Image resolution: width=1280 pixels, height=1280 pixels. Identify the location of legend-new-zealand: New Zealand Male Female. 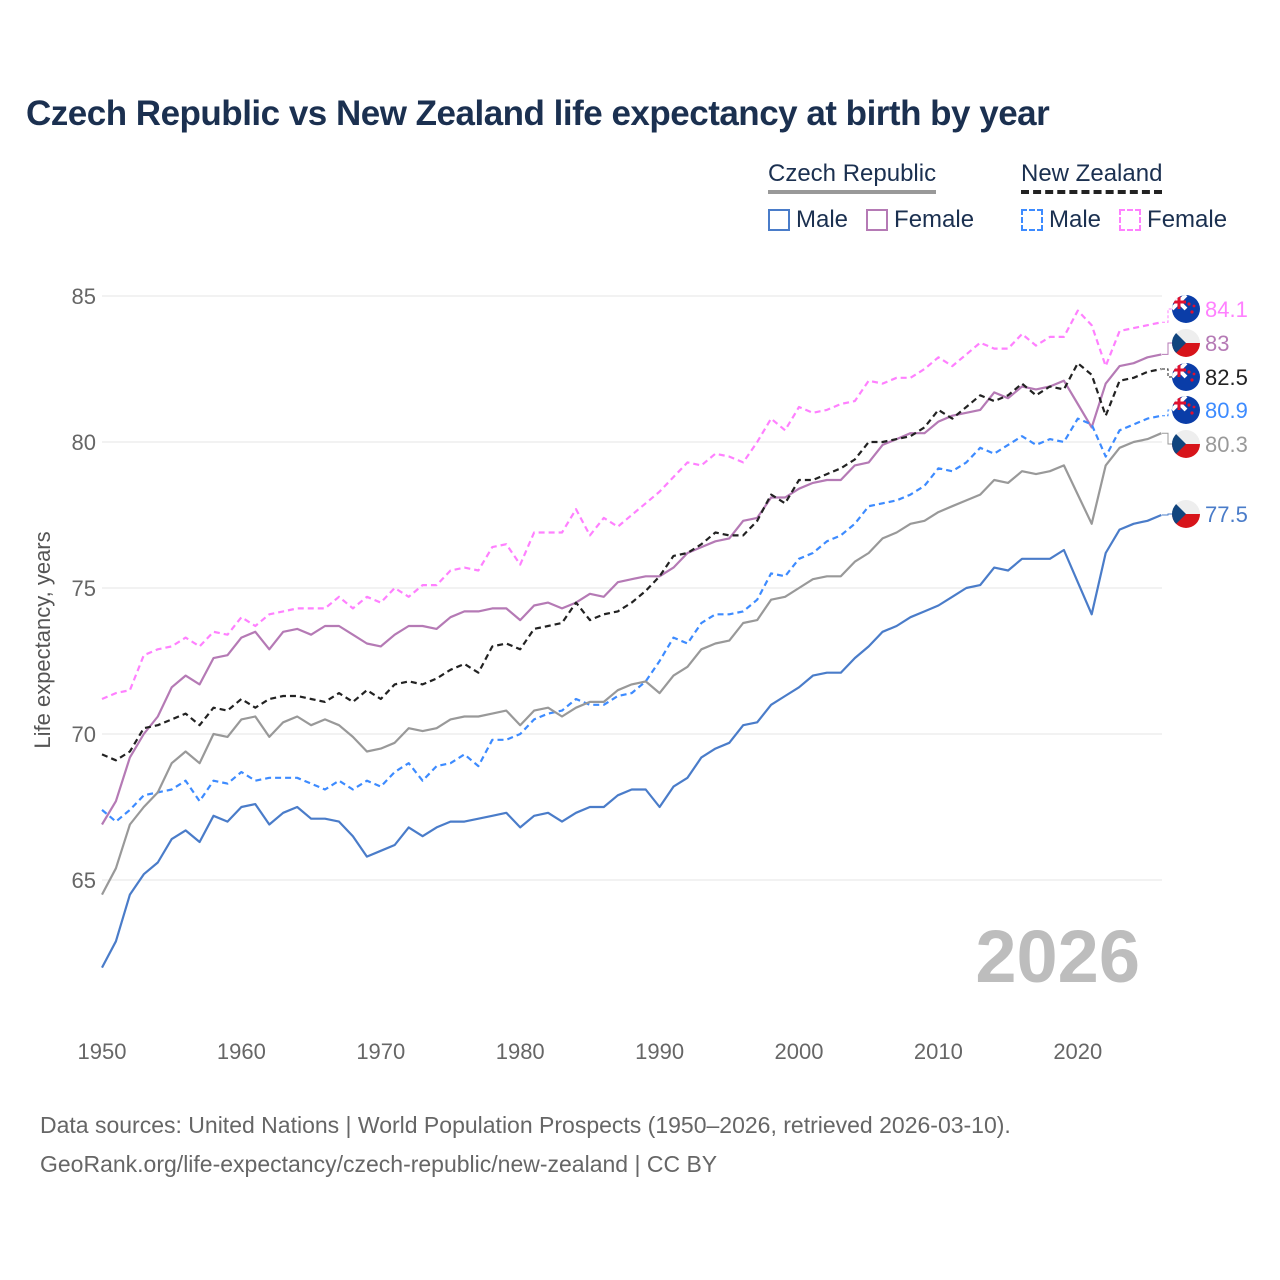
(1124, 197).